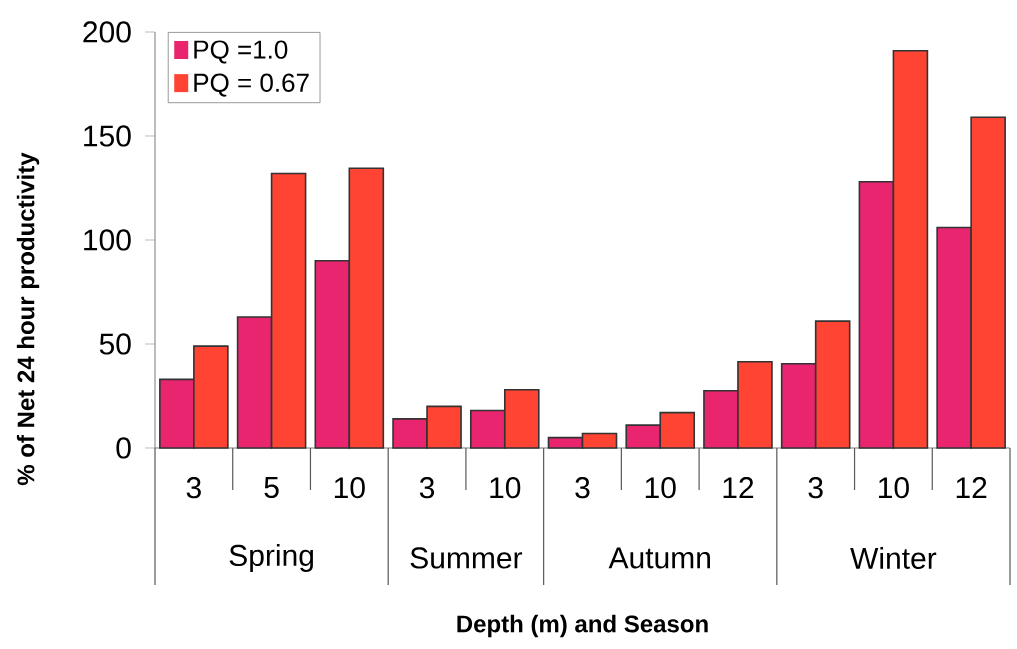  I want to click on text: Summer, so click(466, 558).